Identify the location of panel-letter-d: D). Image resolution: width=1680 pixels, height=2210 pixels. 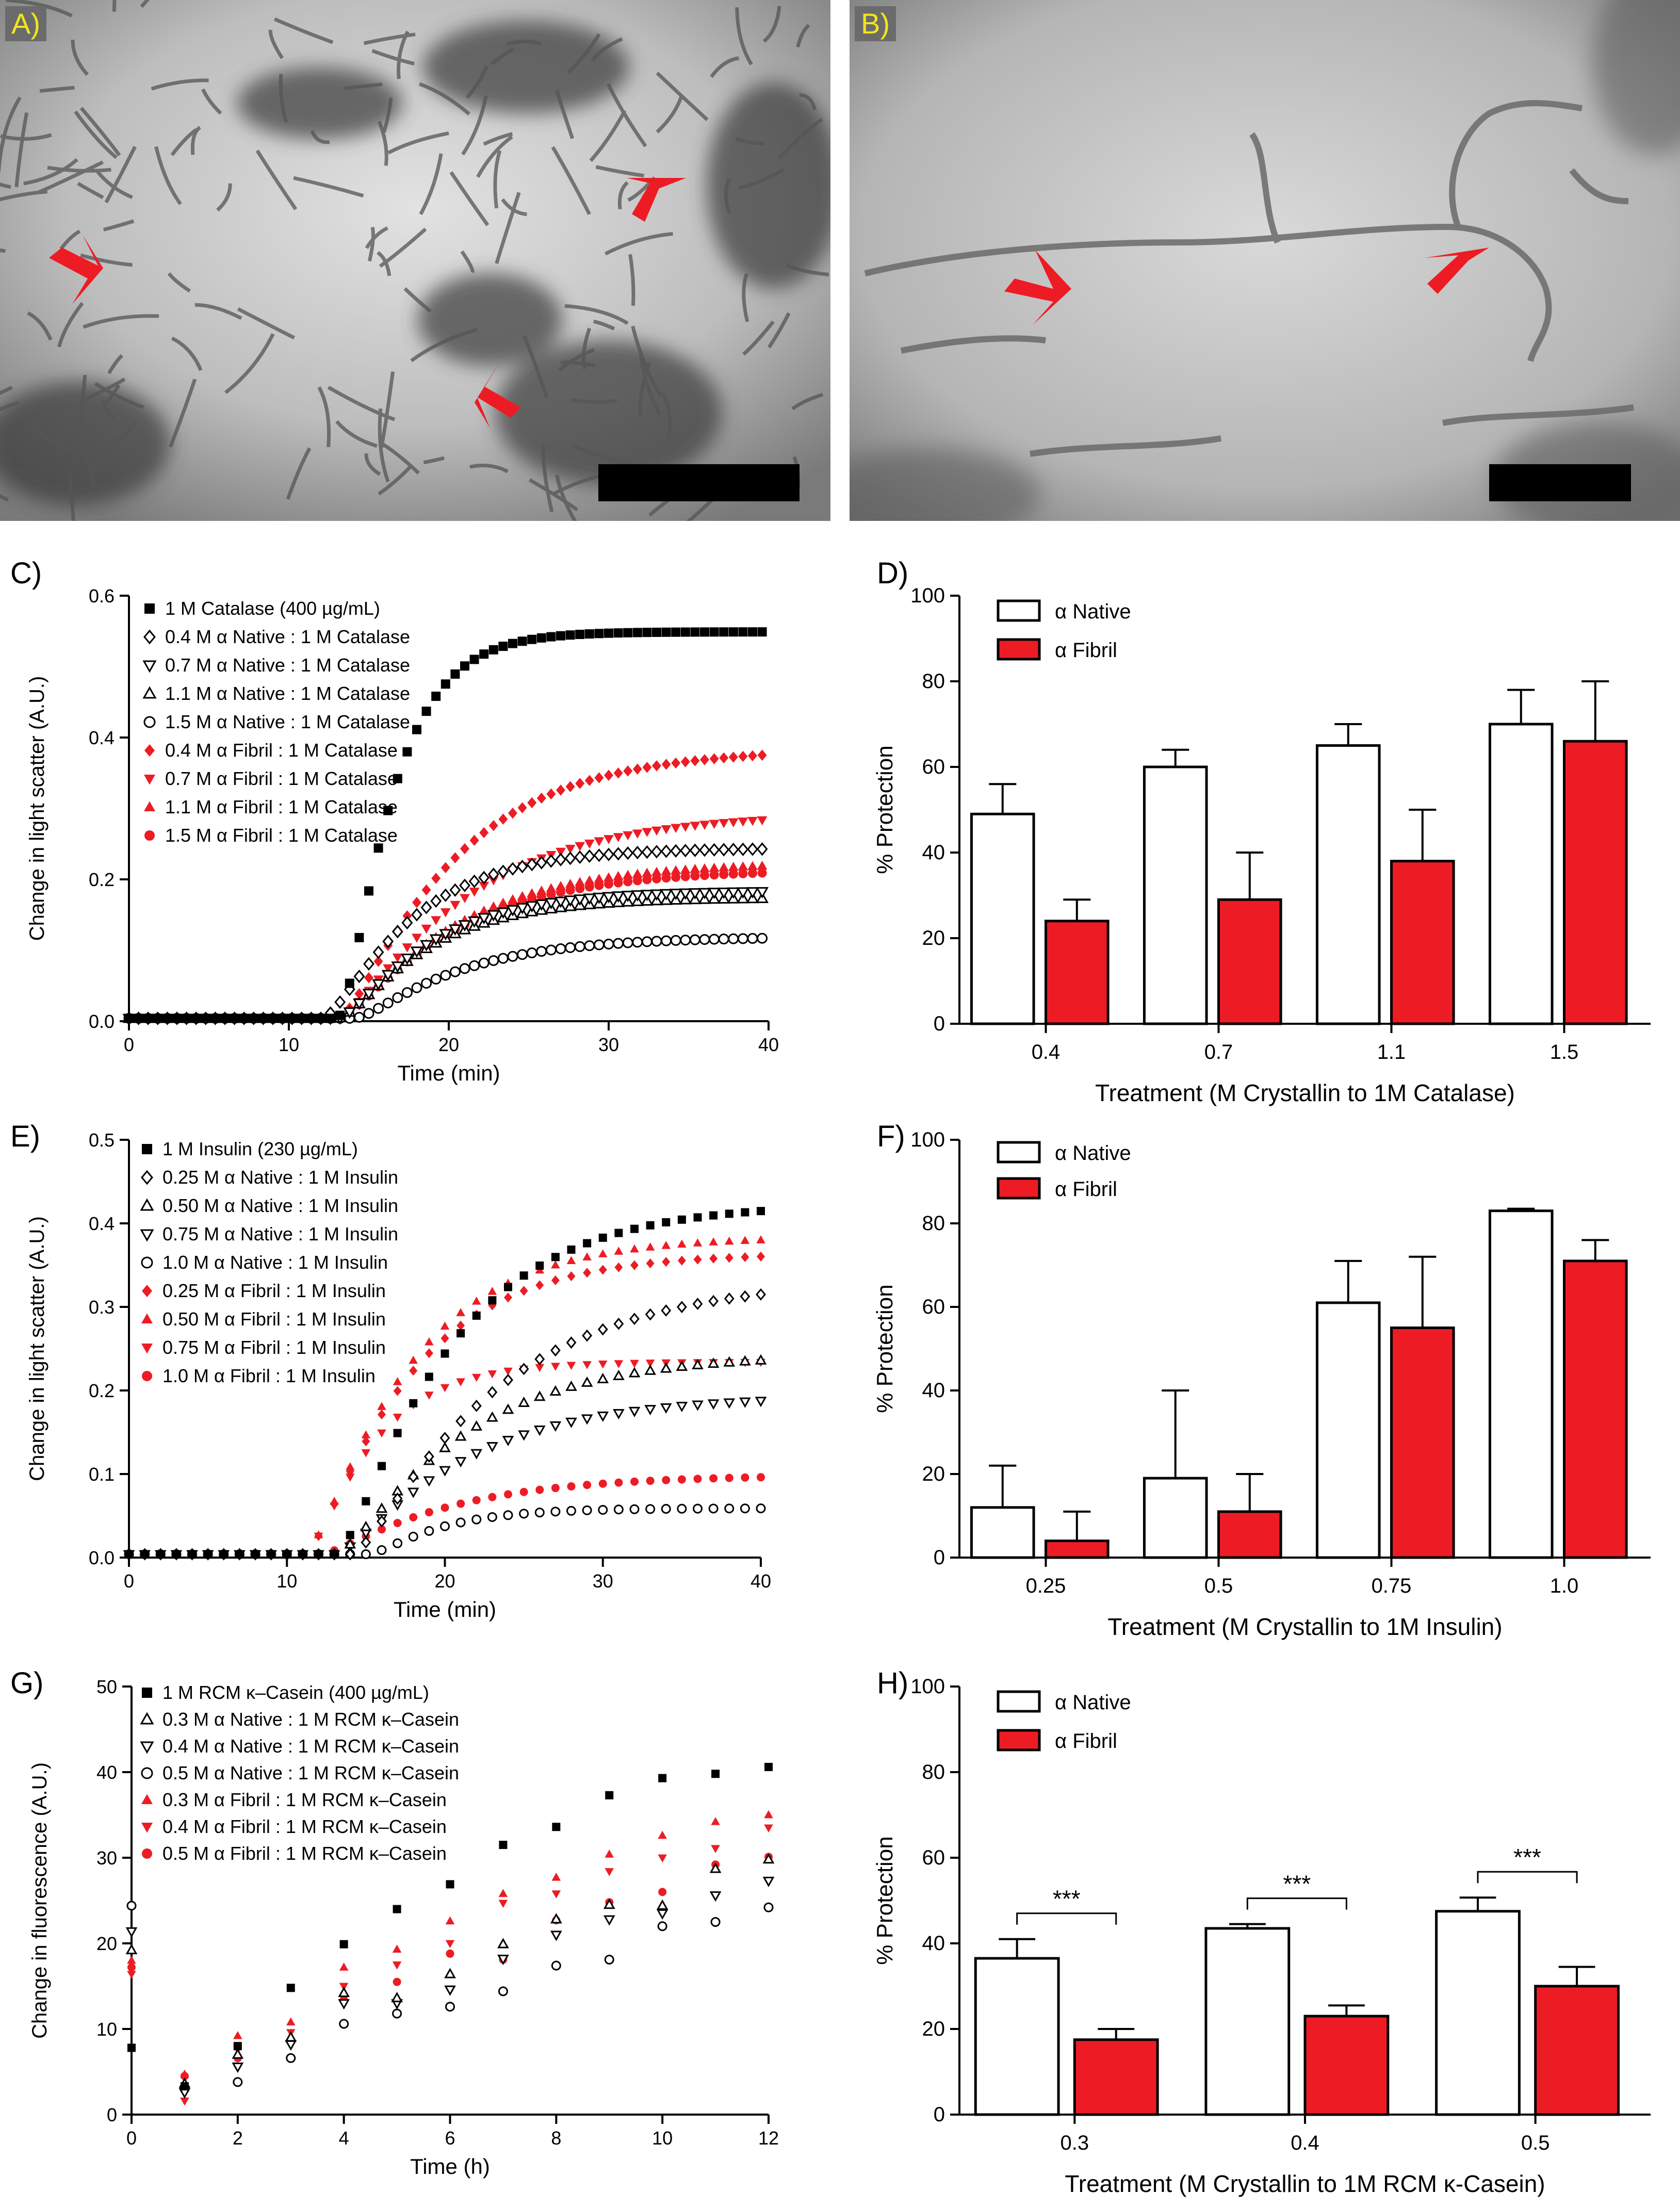
(893, 573).